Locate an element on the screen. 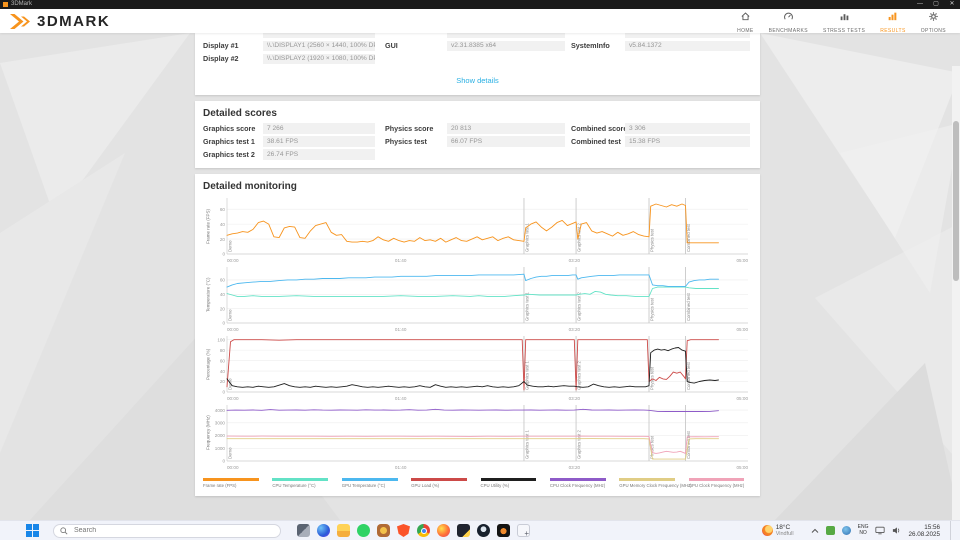  score-value: 3 306 is located at coordinates (687, 128).